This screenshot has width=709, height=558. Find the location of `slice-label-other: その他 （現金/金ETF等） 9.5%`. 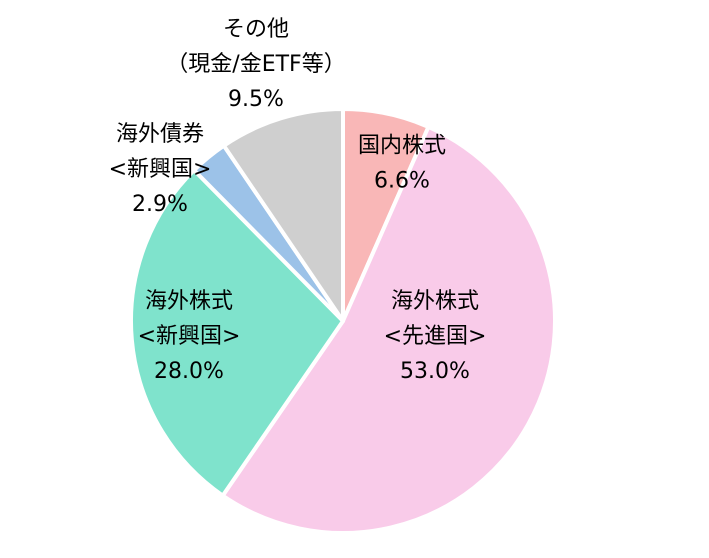

slice-label-other: その他 （現金/金ETF等） 9.5% is located at coordinates (255, 64).